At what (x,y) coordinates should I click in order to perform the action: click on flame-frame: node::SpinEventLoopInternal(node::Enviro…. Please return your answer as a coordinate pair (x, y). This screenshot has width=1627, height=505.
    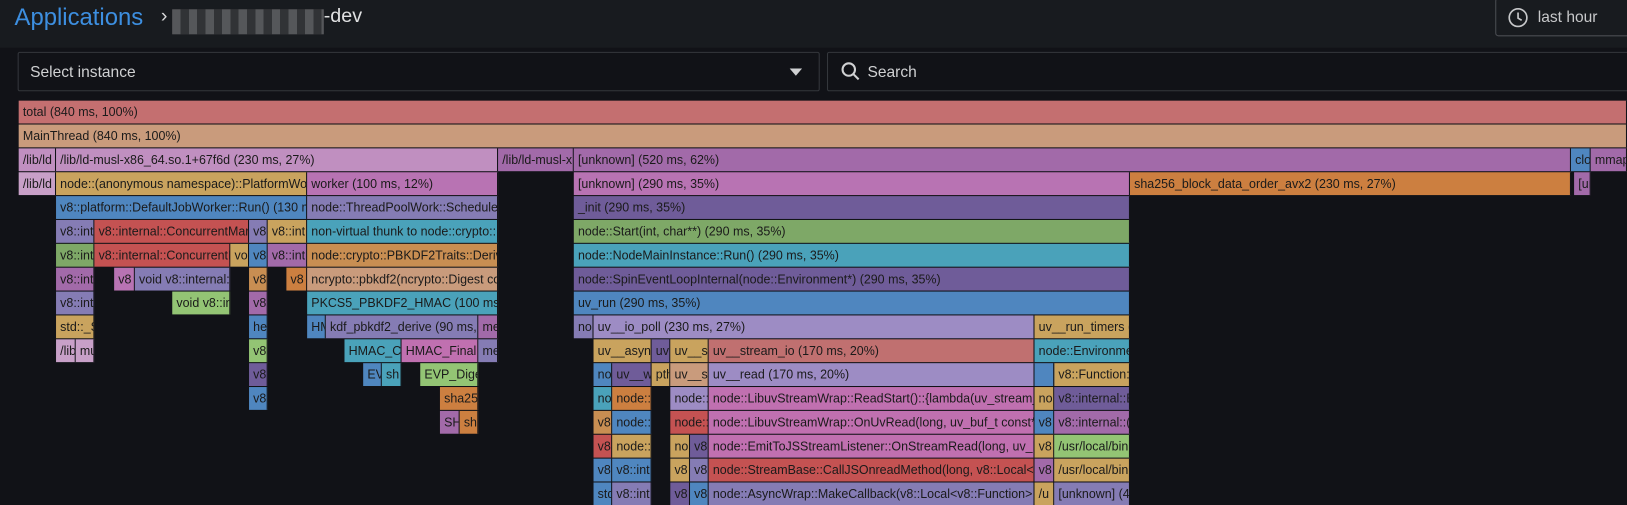
    Looking at the image, I should click on (851, 279).